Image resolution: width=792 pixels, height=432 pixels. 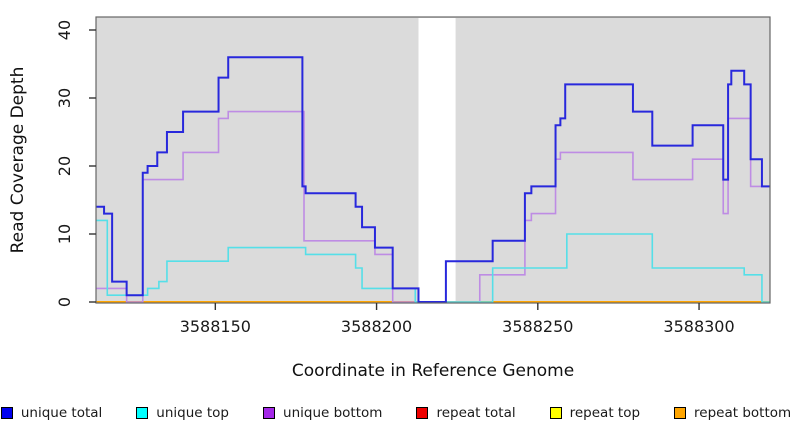 I want to click on legend-item-repeat-top: repeat top, so click(x=595, y=413).